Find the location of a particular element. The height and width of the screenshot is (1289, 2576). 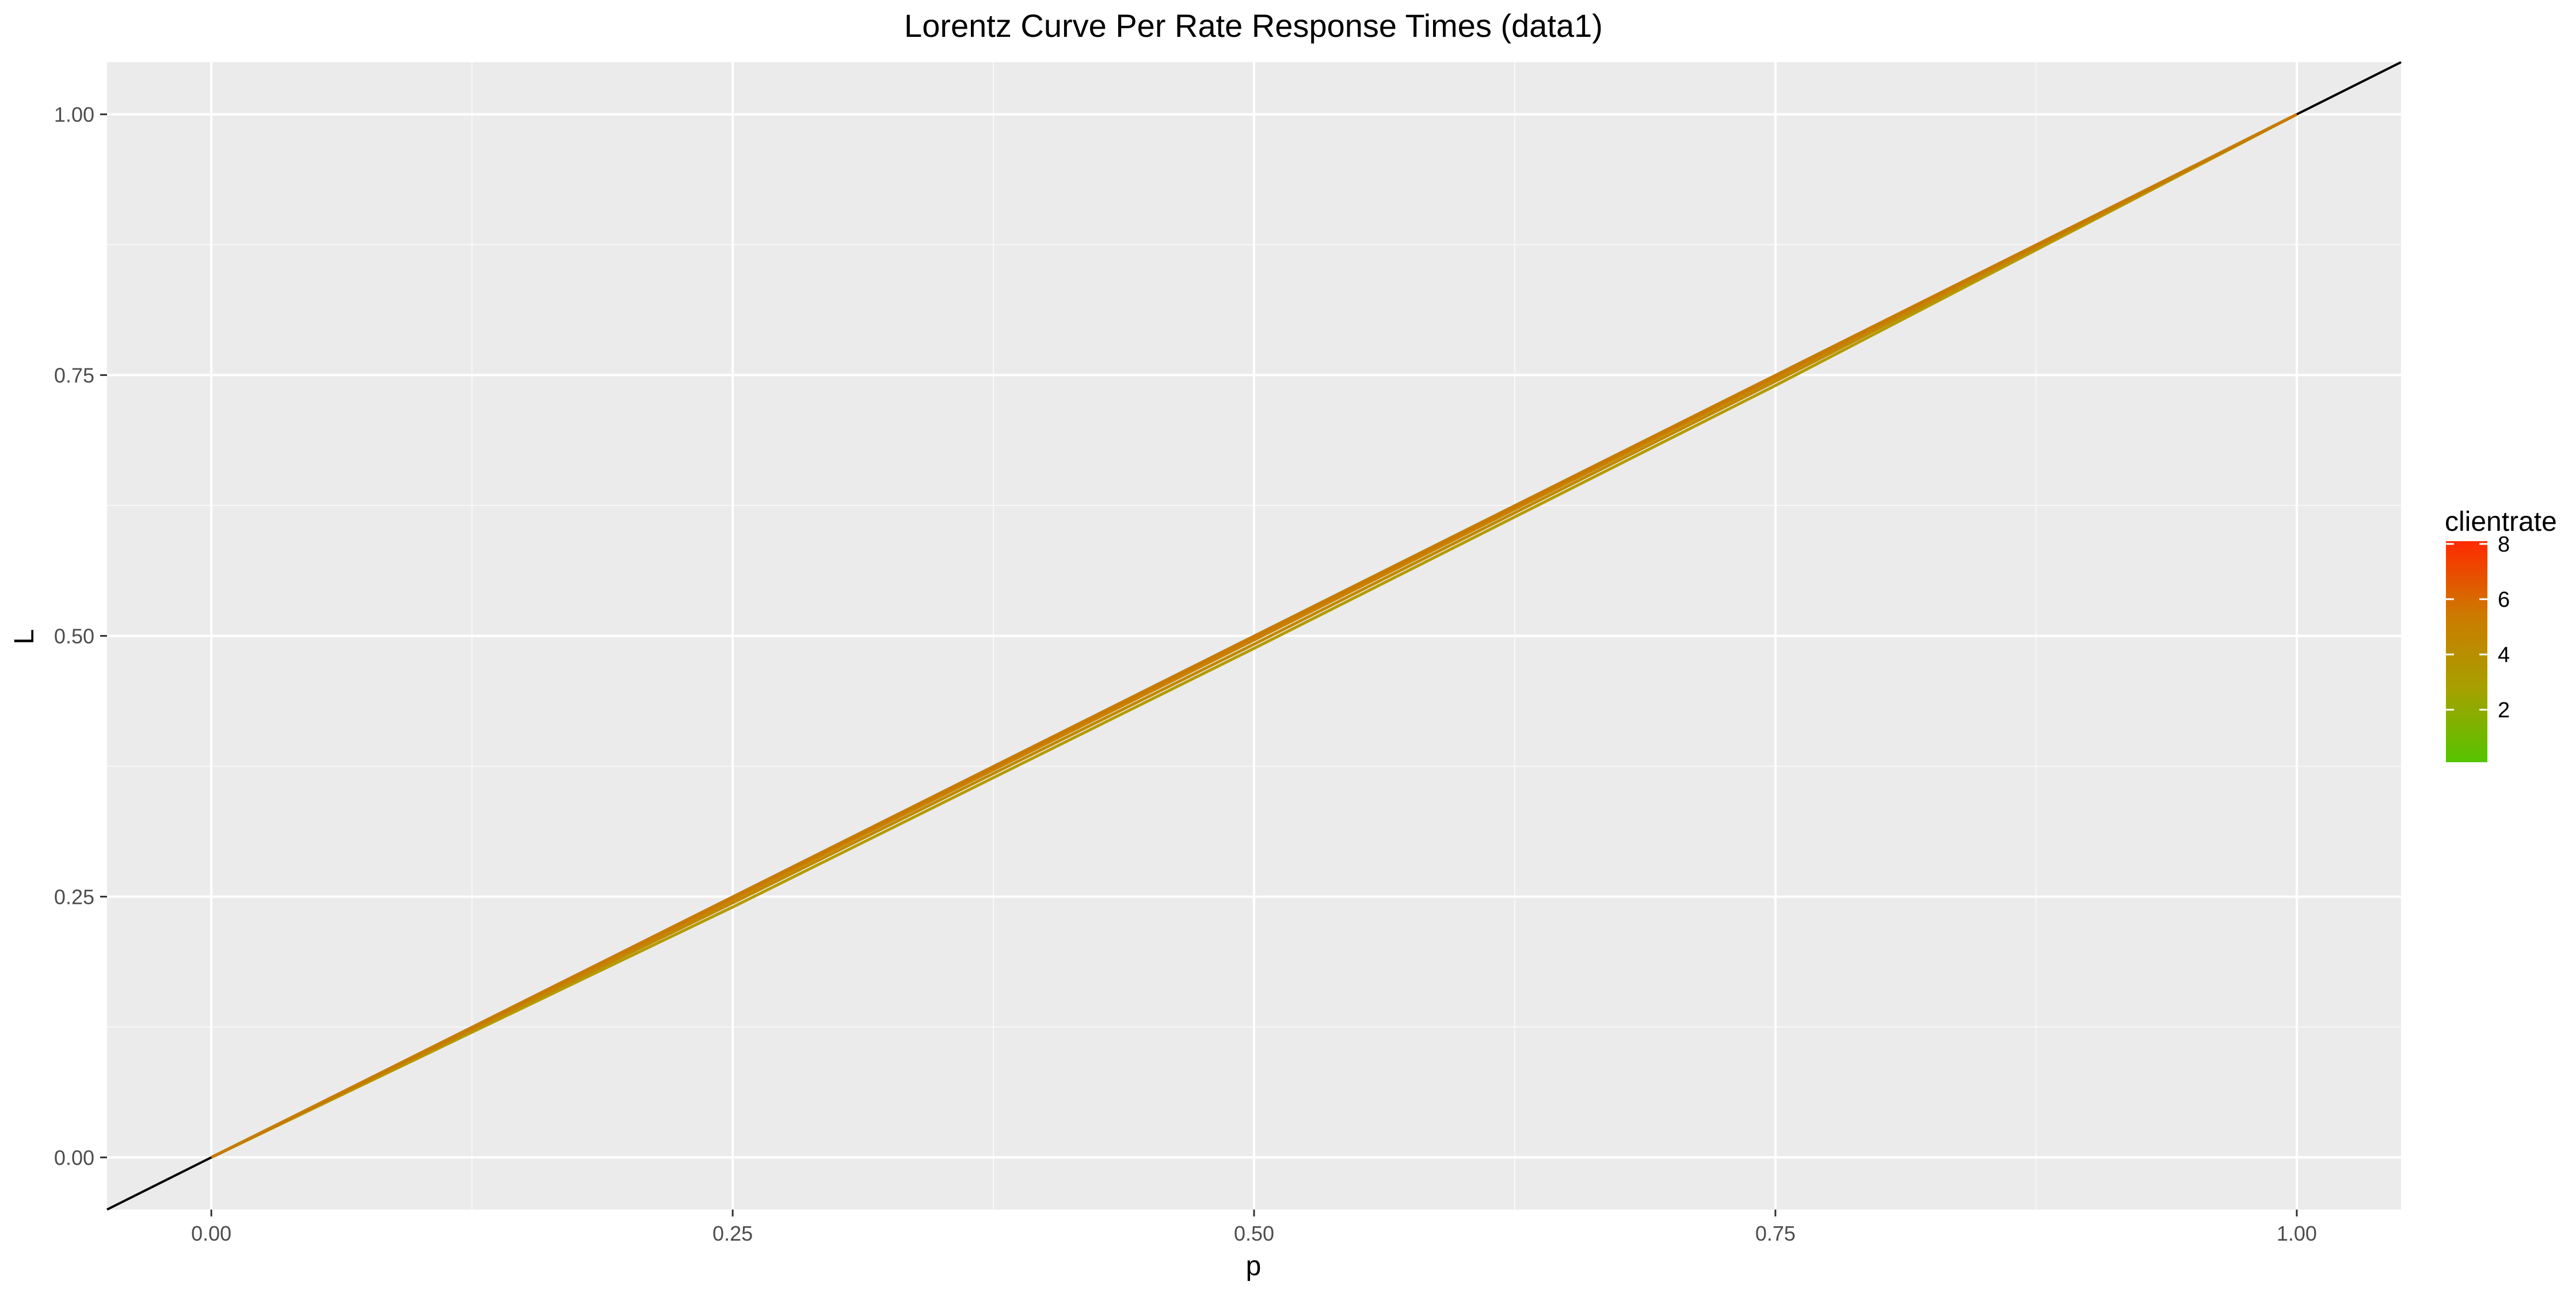

legend-tick-label: 4 is located at coordinates (2504, 655).